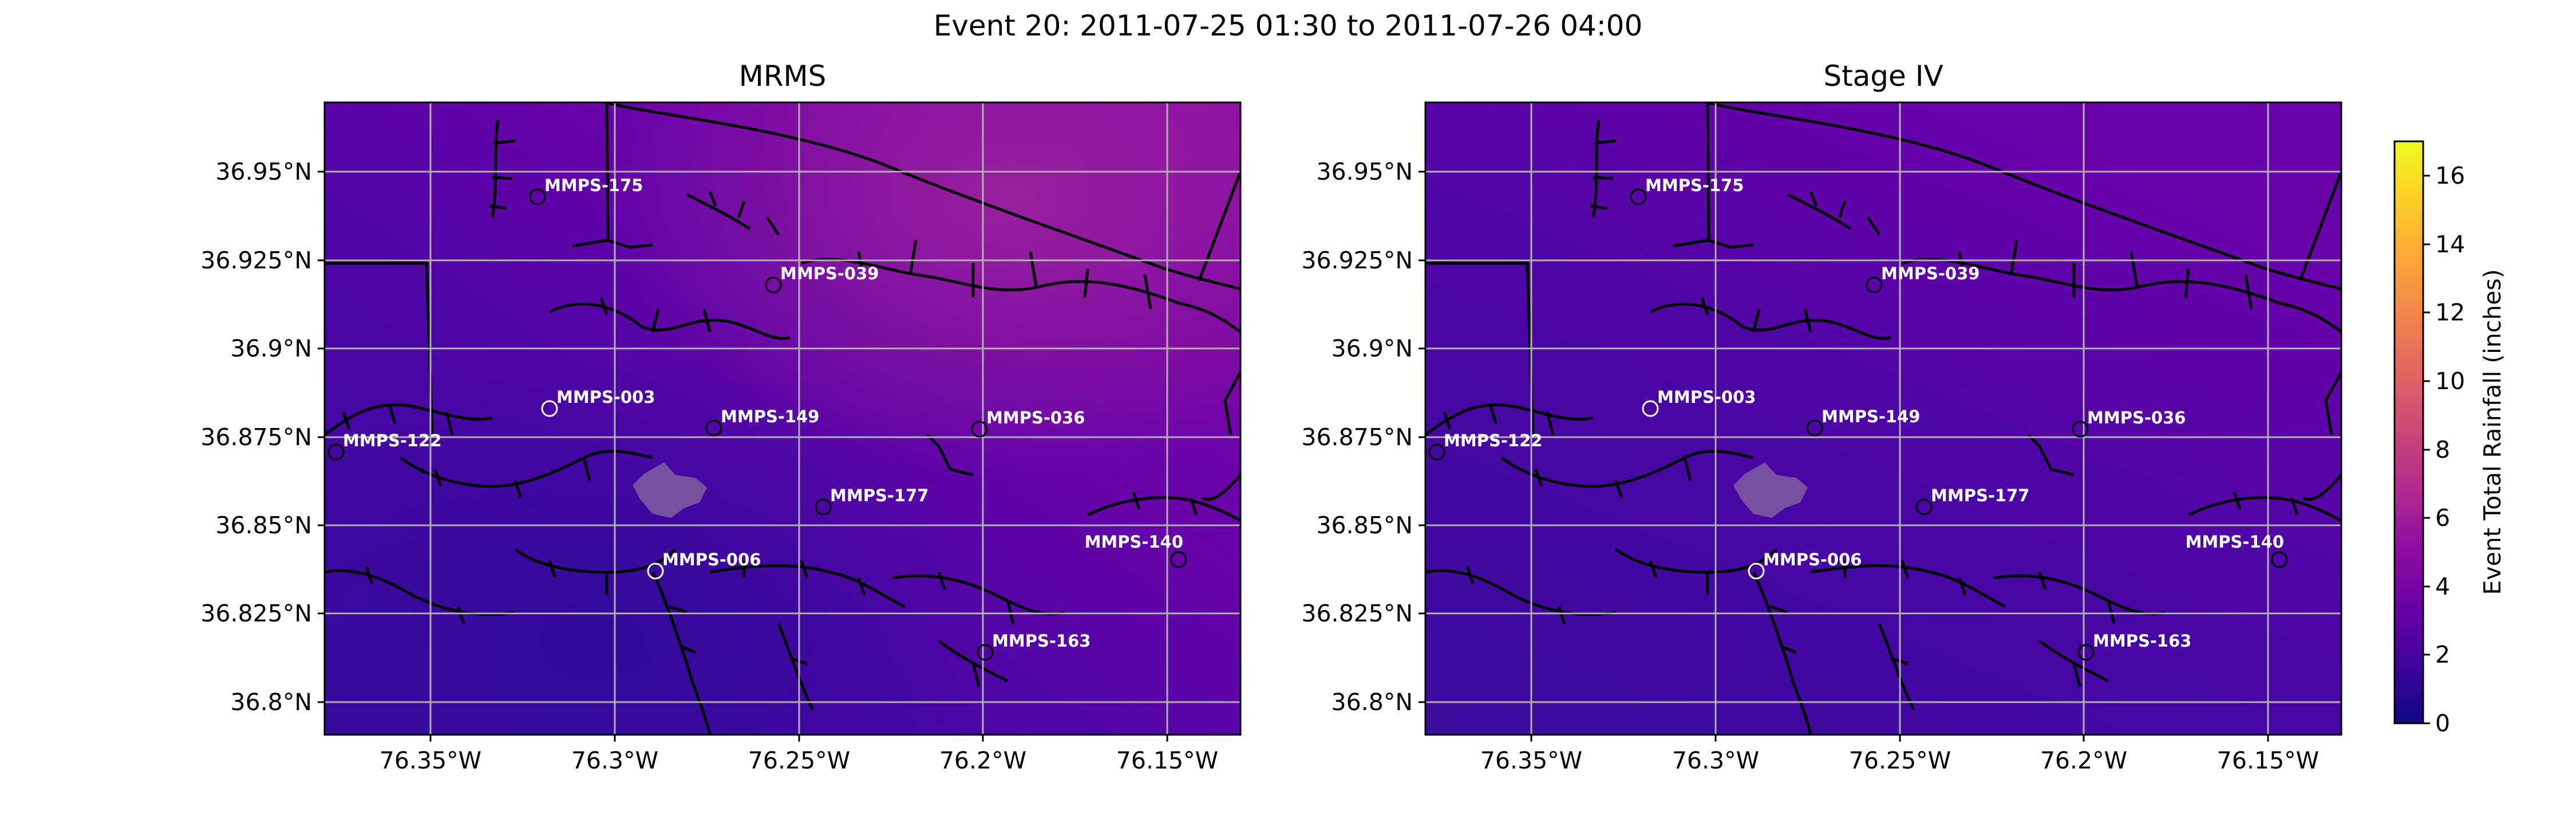 The height and width of the screenshot is (824, 2576). I want to click on mrms-station-label-3: MMPS-149, so click(770, 416).